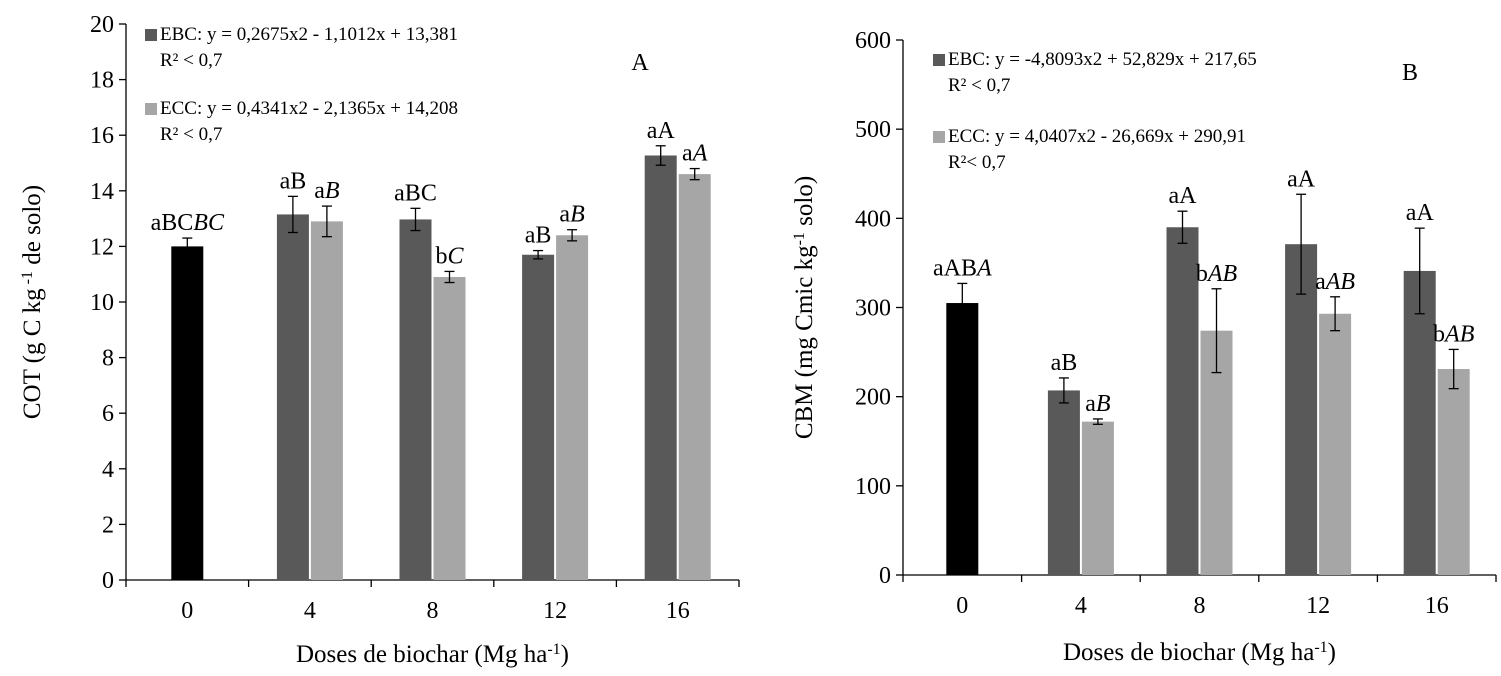 Image resolution: width=1501 pixels, height=676 pixels. Describe the element at coordinates (873, 219) in the screenshot. I see `y-tick-label: 400` at that location.